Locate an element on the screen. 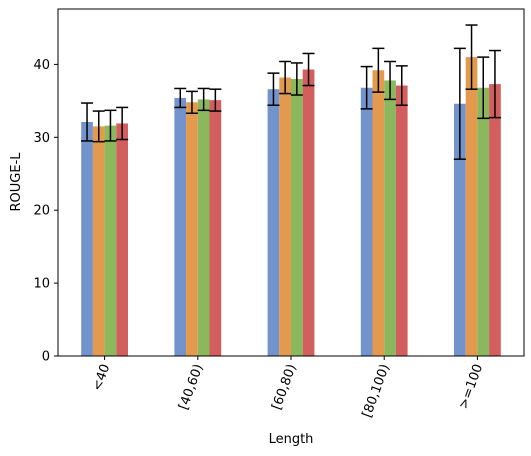 This screenshot has width=531, height=456. y-tick-label: 20 is located at coordinates (41, 211).